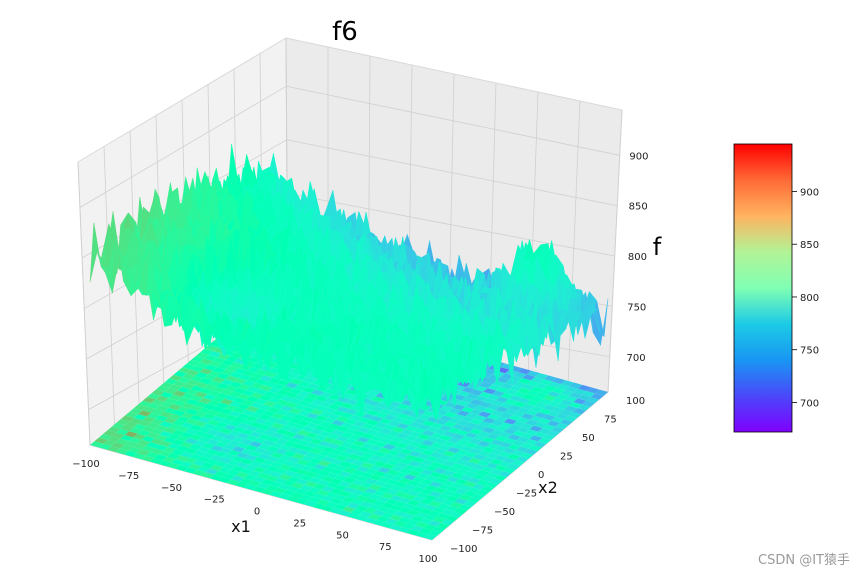 Image resolution: width=864 pixels, height=576 pixels. I want to click on colorbar-tick-label: 850, so click(809, 245).